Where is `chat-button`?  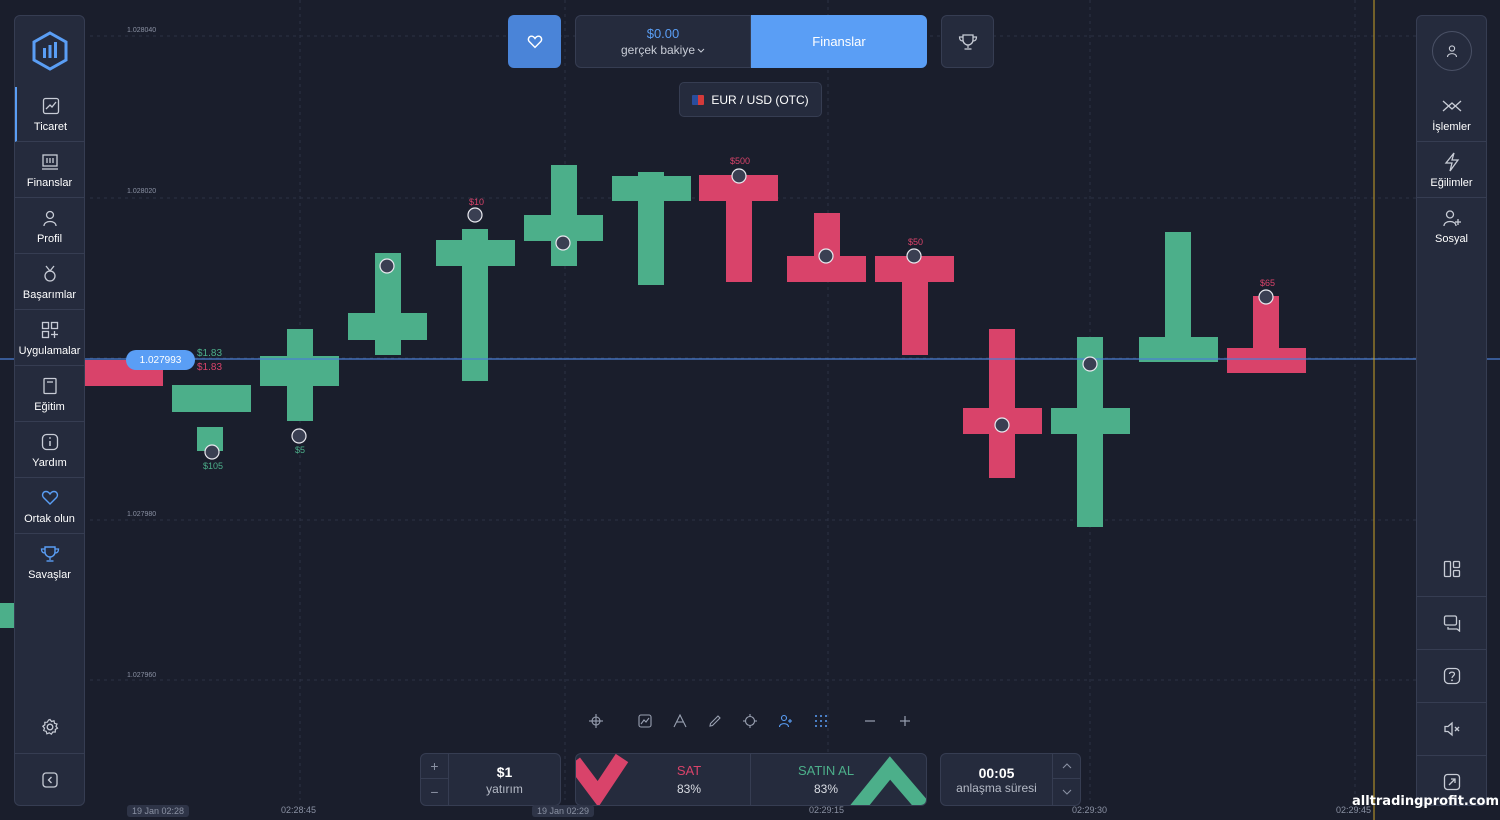
chat-button is located at coordinates (1451, 622).